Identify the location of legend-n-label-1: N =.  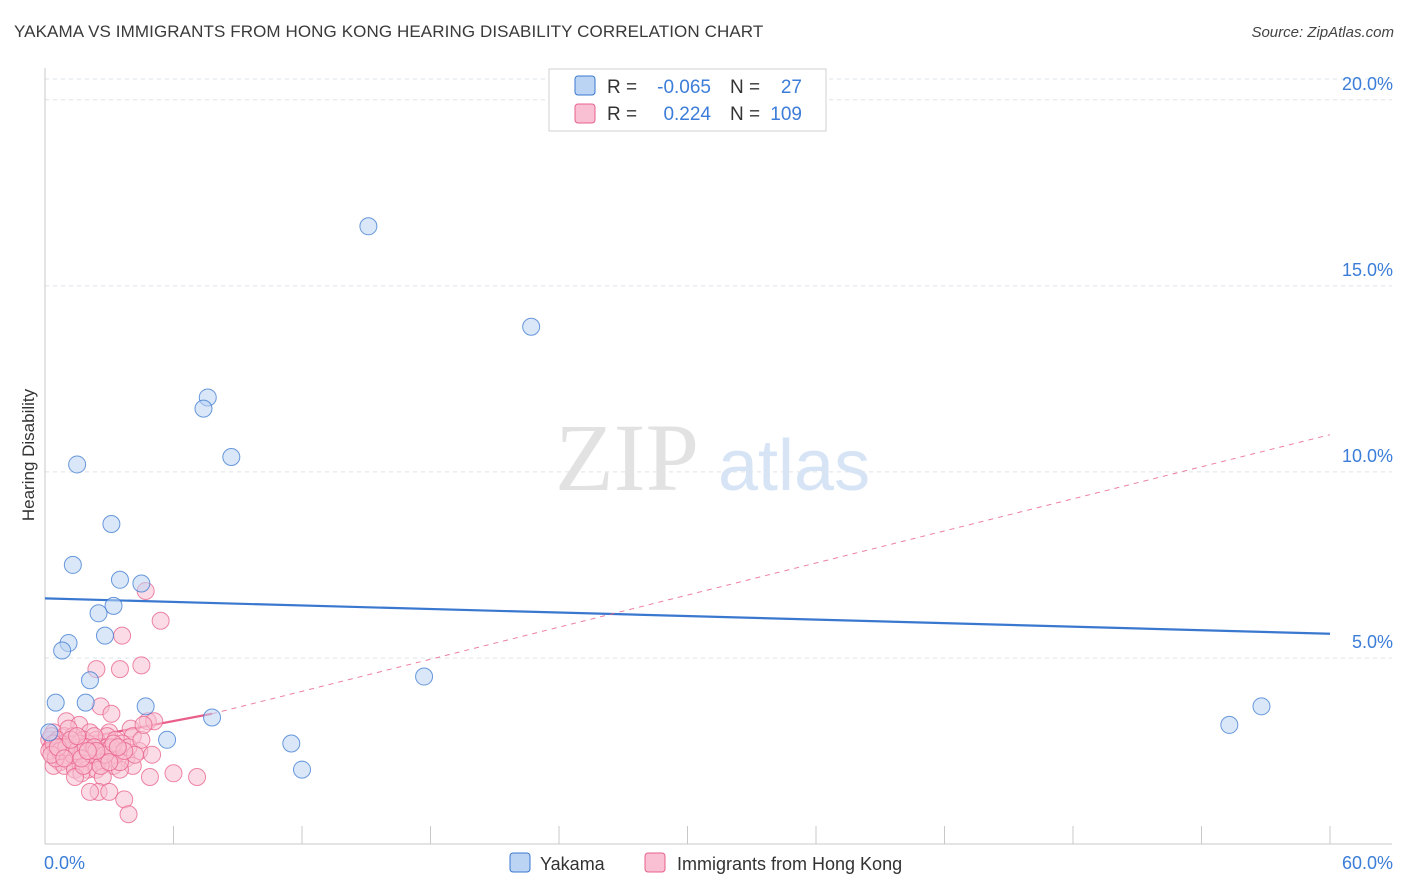
(745, 87).